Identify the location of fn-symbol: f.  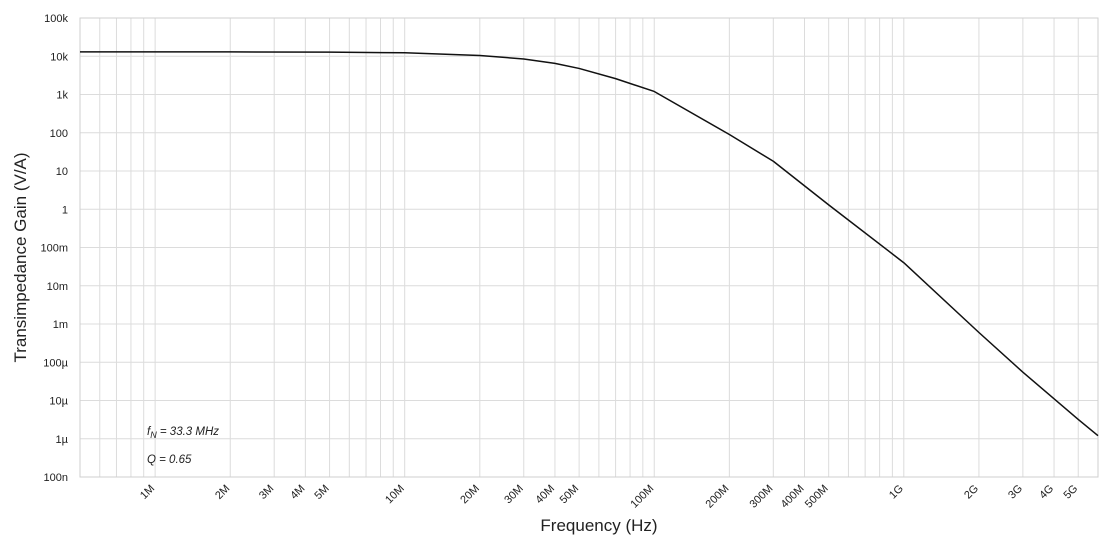
(149, 432).